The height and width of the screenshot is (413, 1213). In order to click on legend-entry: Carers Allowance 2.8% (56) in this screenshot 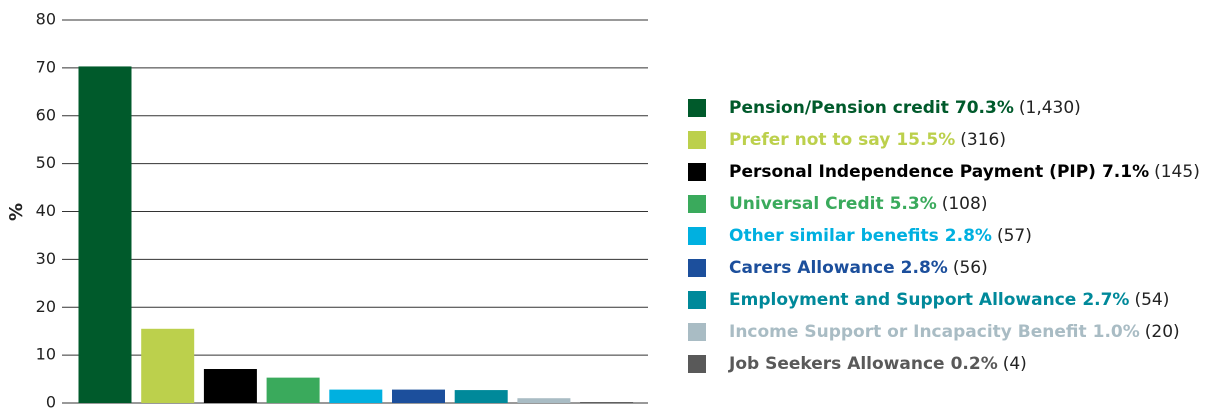, I will do `click(858, 268)`.